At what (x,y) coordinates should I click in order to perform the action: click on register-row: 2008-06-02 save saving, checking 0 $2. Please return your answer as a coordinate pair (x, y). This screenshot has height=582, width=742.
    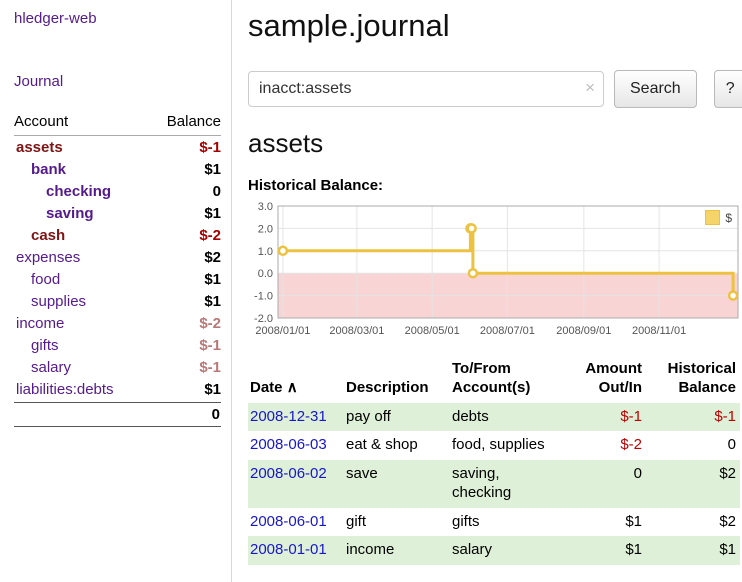
    Looking at the image, I should click on (494, 483).